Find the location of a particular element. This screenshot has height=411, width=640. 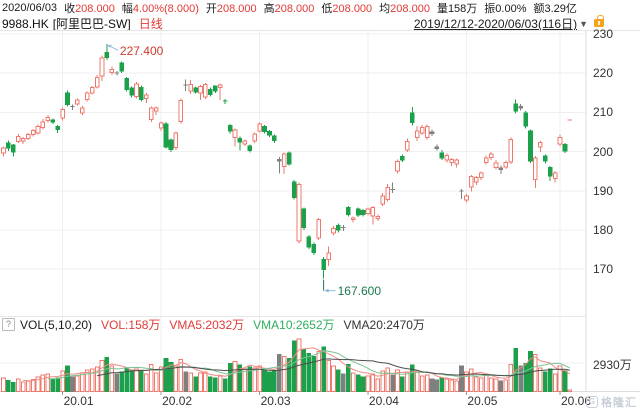

quote-field: 振0.00% is located at coordinates (505, 9).